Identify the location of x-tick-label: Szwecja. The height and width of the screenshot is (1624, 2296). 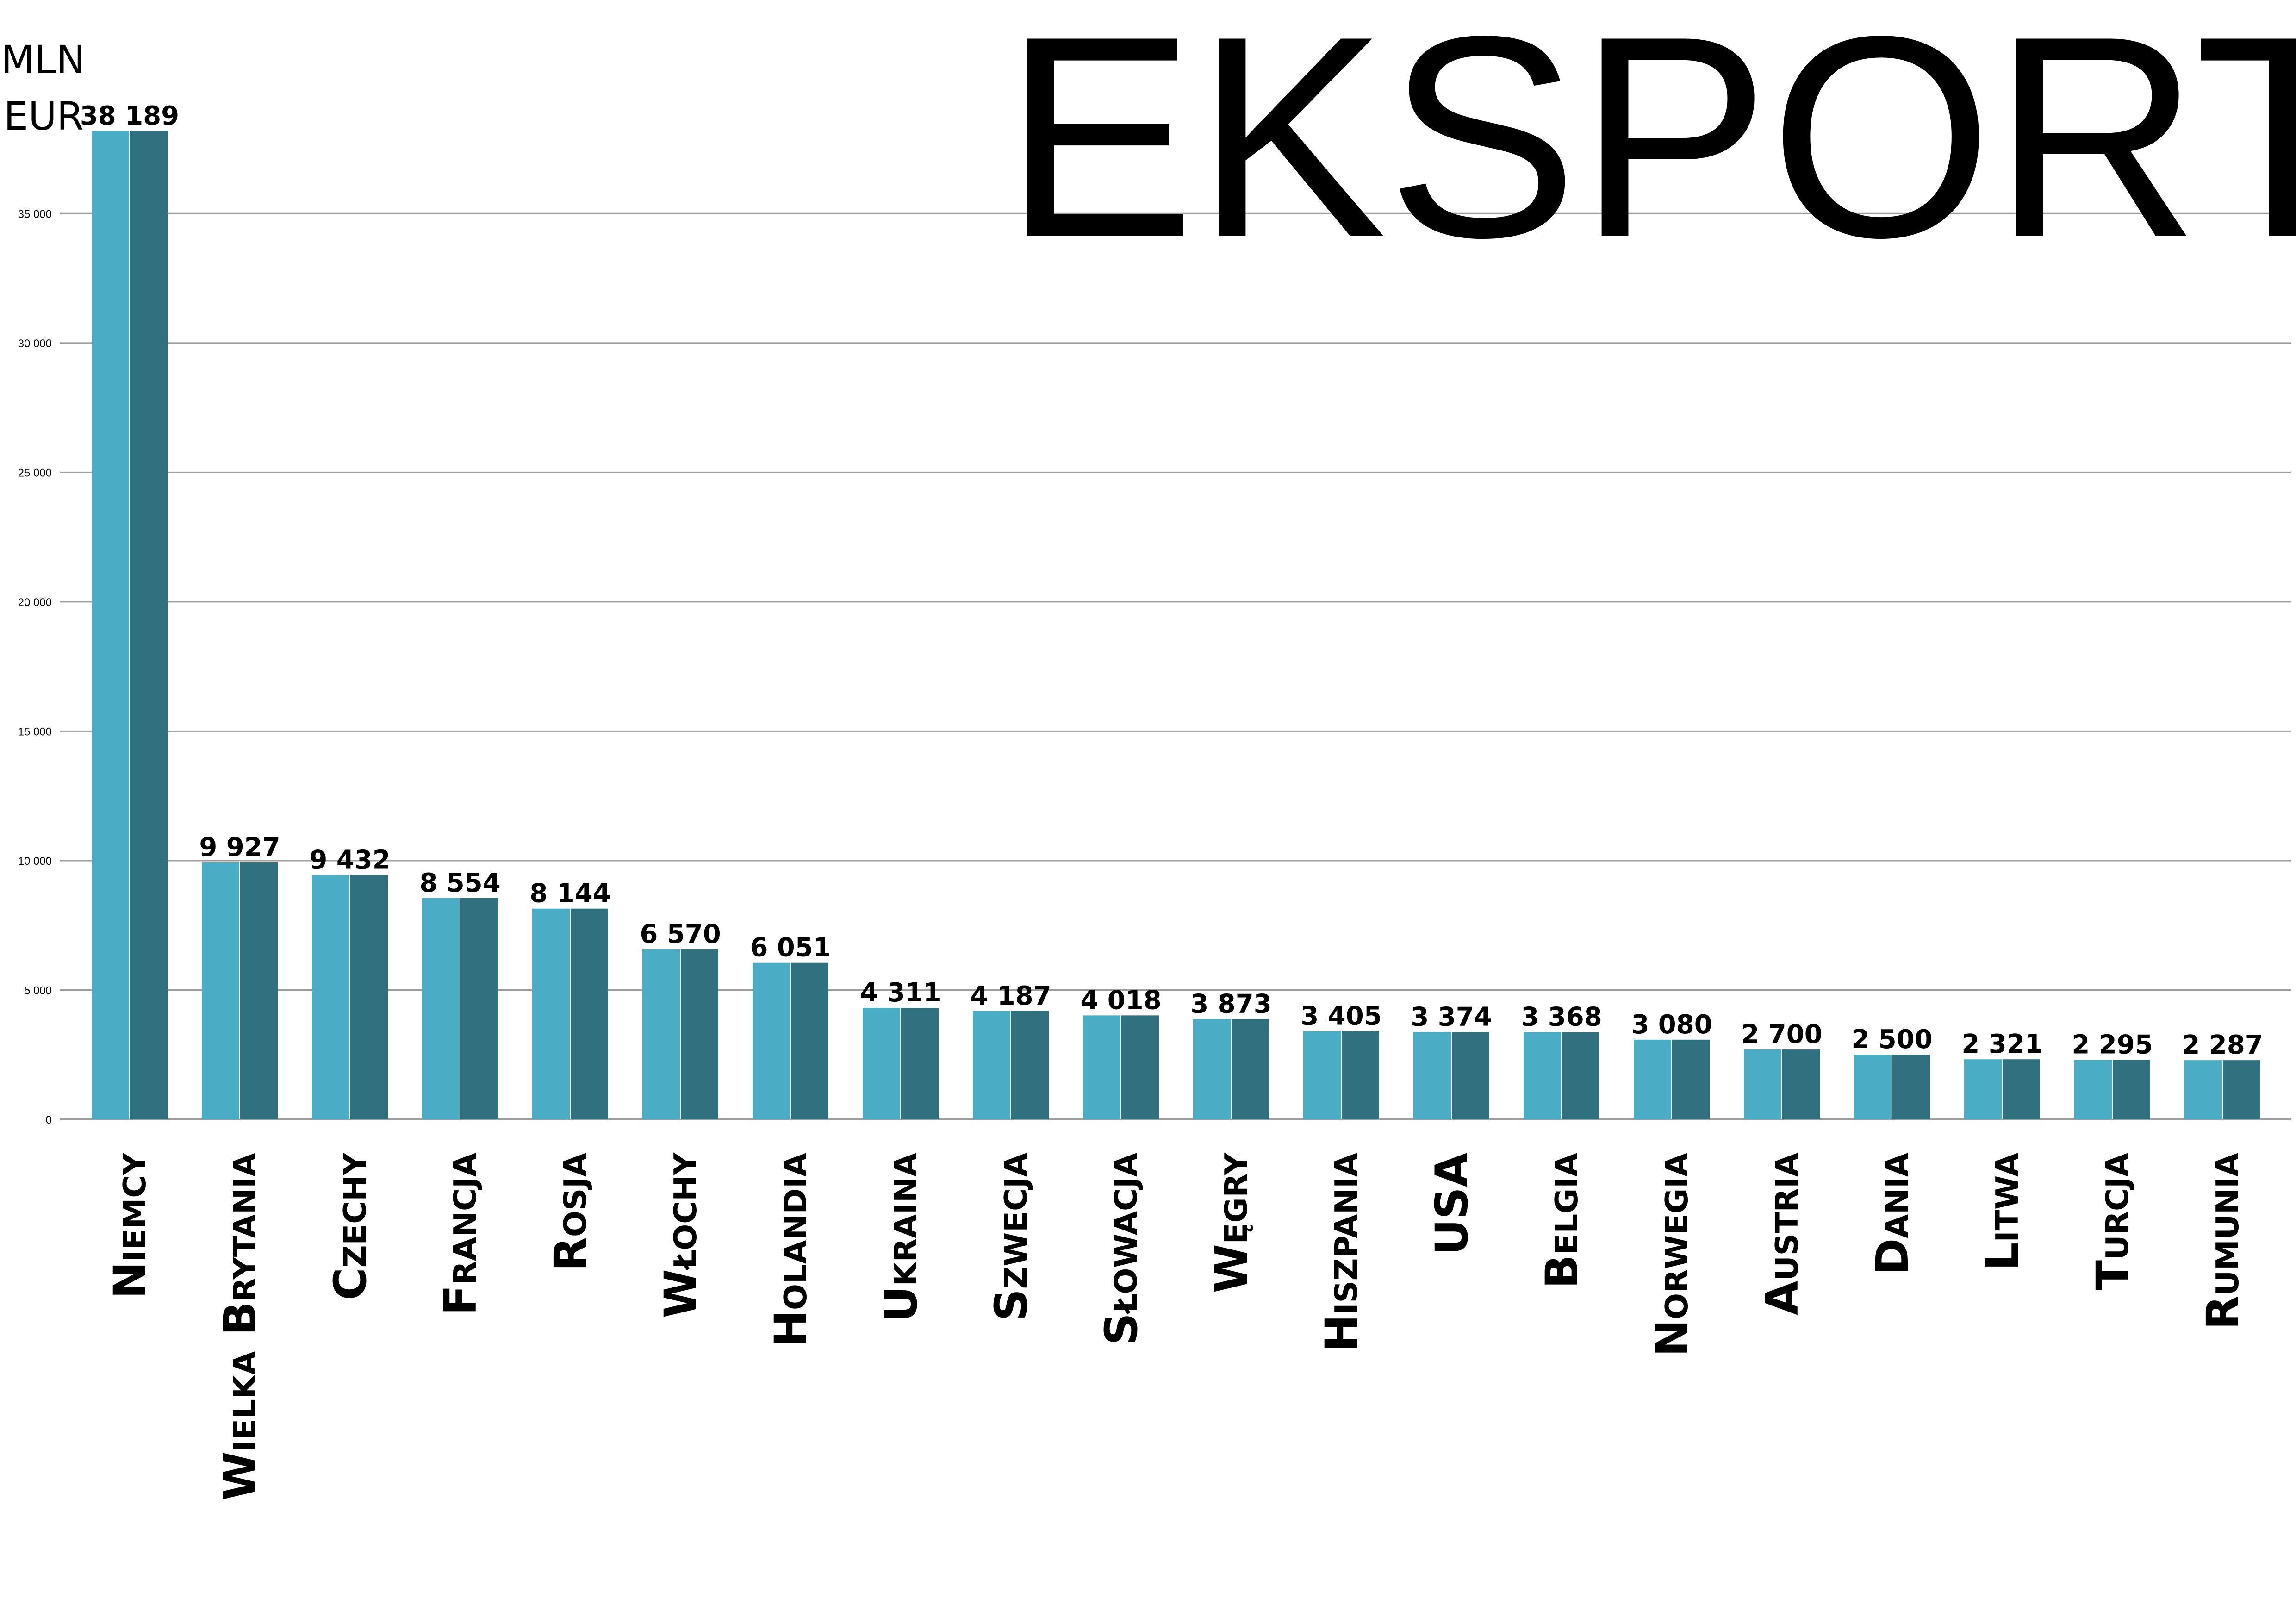
(1011, 1237).